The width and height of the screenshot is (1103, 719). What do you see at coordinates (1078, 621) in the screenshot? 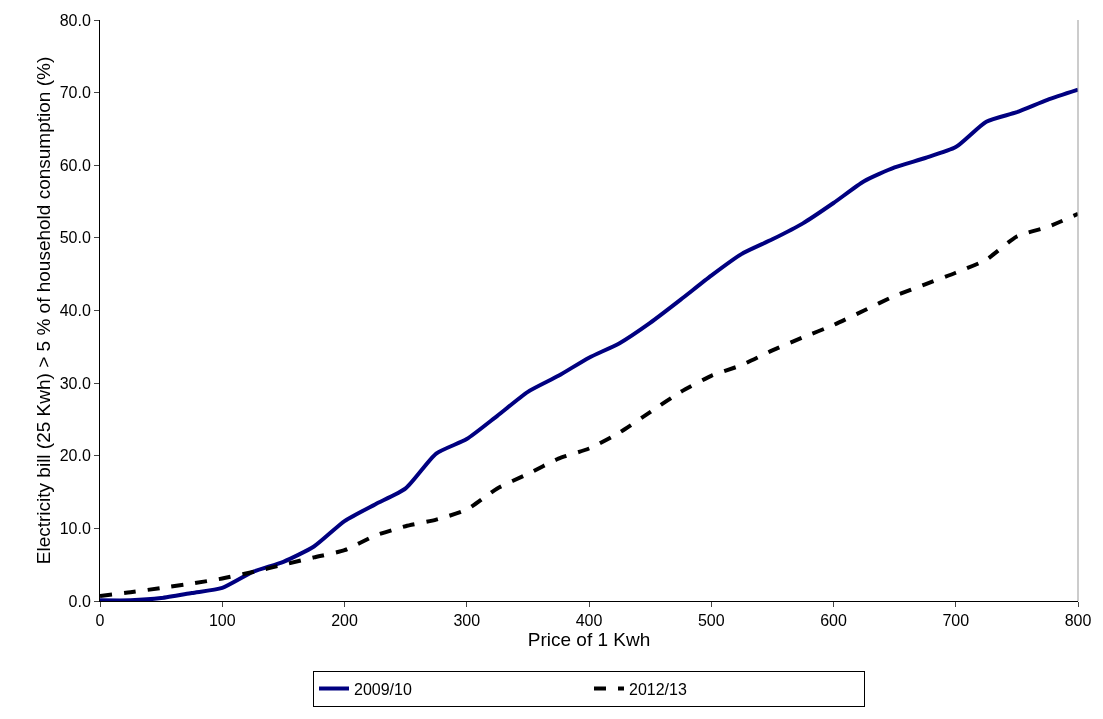
I see `x-tick-label: 800` at bounding box center [1078, 621].